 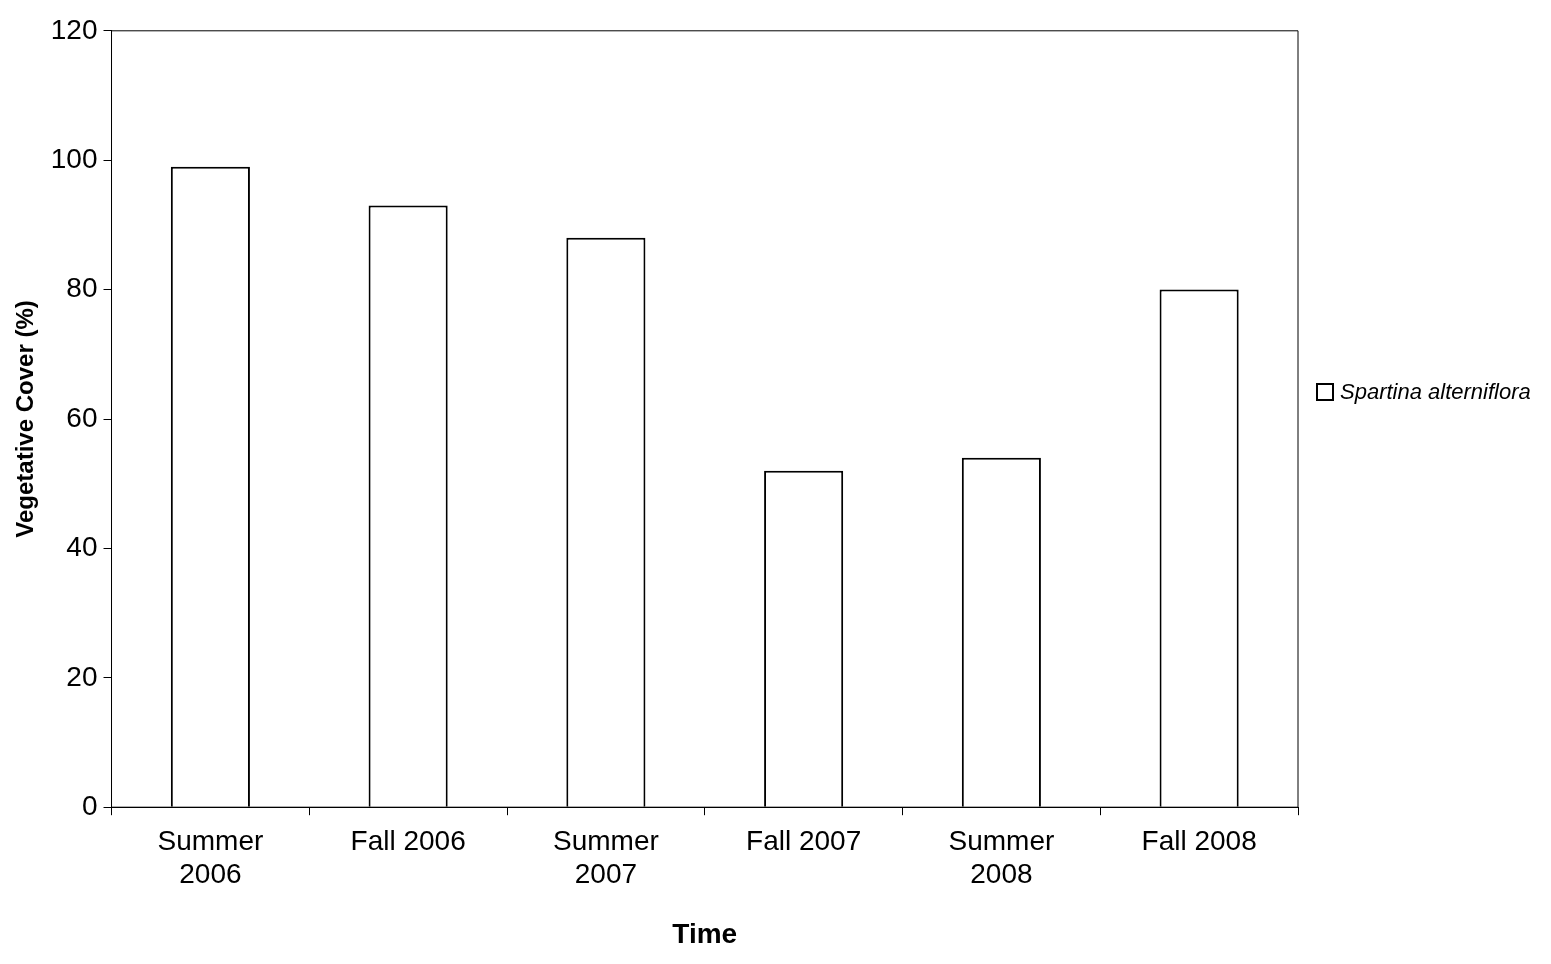 I want to click on x-tick-label: Fall 2006, so click(x=408, y=840).